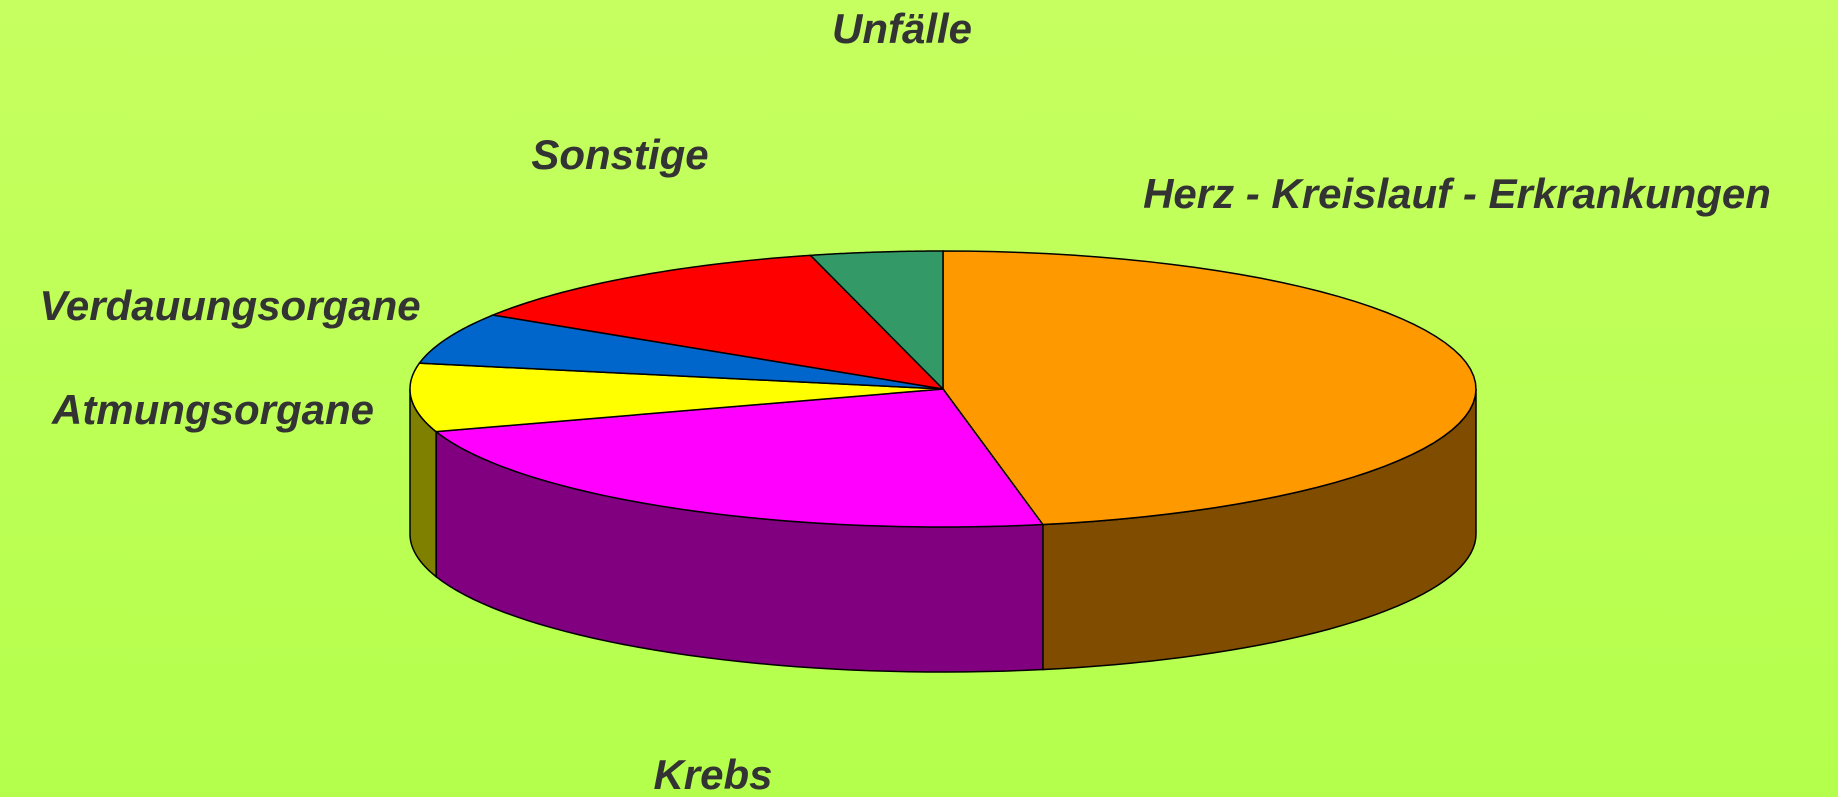 This screenshot has width=1838, height=797. What do you see at coordinates (712, 774) in the screenshot?
I see `slice-label: Krebs` at bounding box center [712, 774].